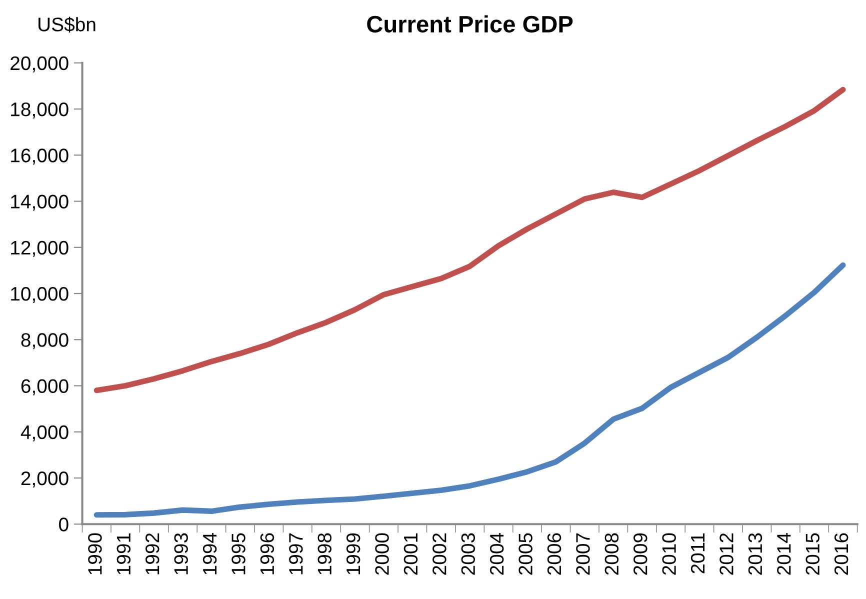 This screenshot has height=599, width=866. Describe the element at coordinates (727, 554) in the screenshot. I see `x-tick-label: 2012` at that location.